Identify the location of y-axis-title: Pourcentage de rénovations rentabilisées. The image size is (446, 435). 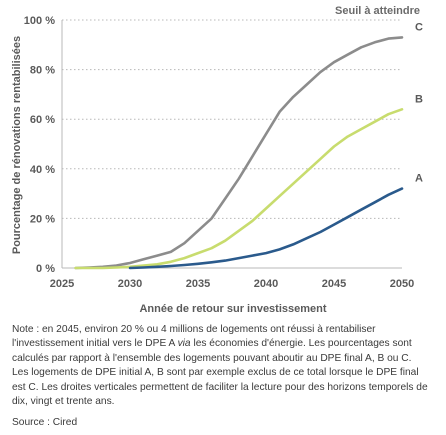
(17, 145).